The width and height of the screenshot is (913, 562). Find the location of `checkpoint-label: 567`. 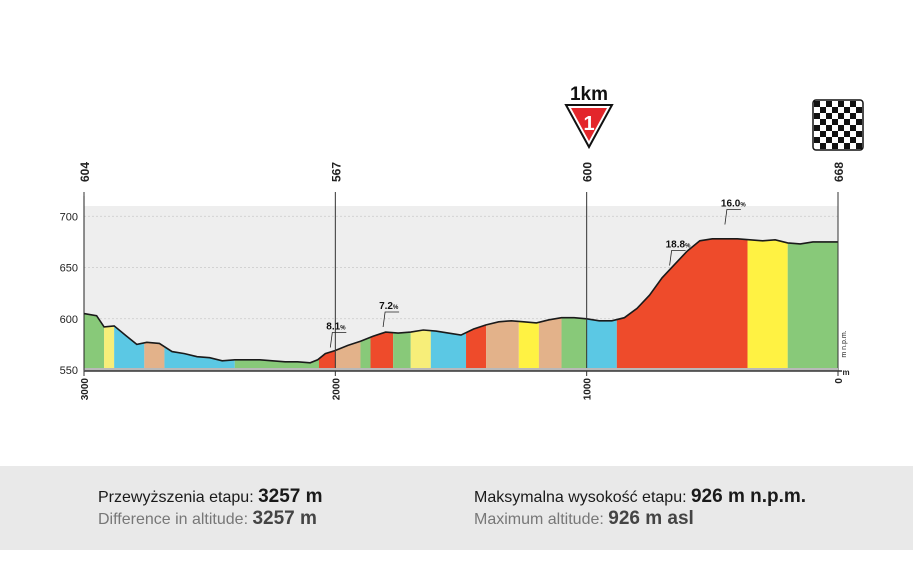

checkpoint-label: 567 is located at coordinates (336, 172).